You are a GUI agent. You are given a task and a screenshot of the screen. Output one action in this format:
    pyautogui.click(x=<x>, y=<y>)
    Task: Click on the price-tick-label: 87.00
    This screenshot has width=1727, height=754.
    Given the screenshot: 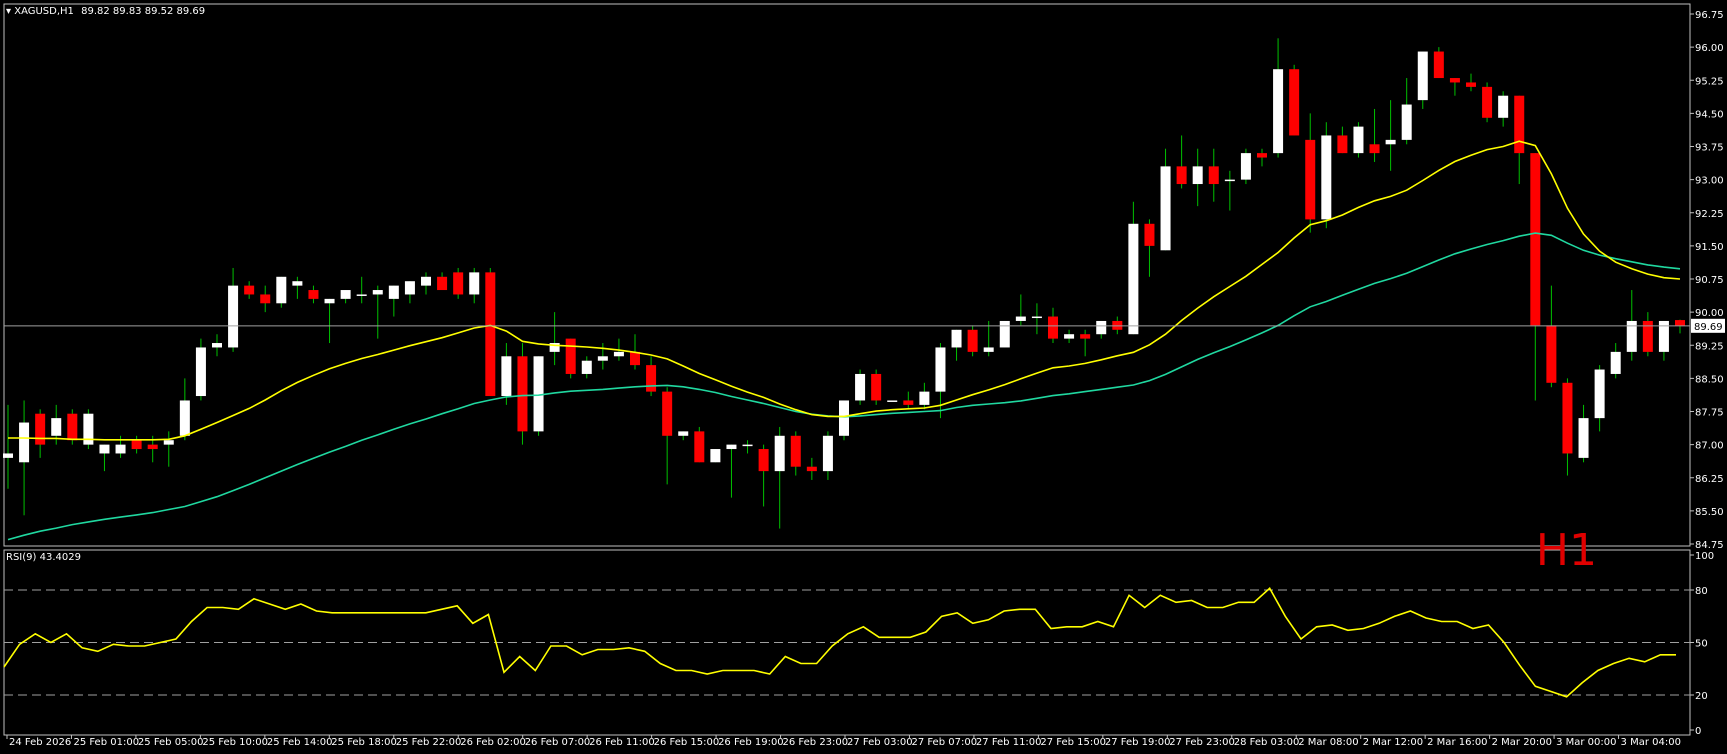 What is the action you would take?
    pyautogui.click(x=1709, y=446)
    